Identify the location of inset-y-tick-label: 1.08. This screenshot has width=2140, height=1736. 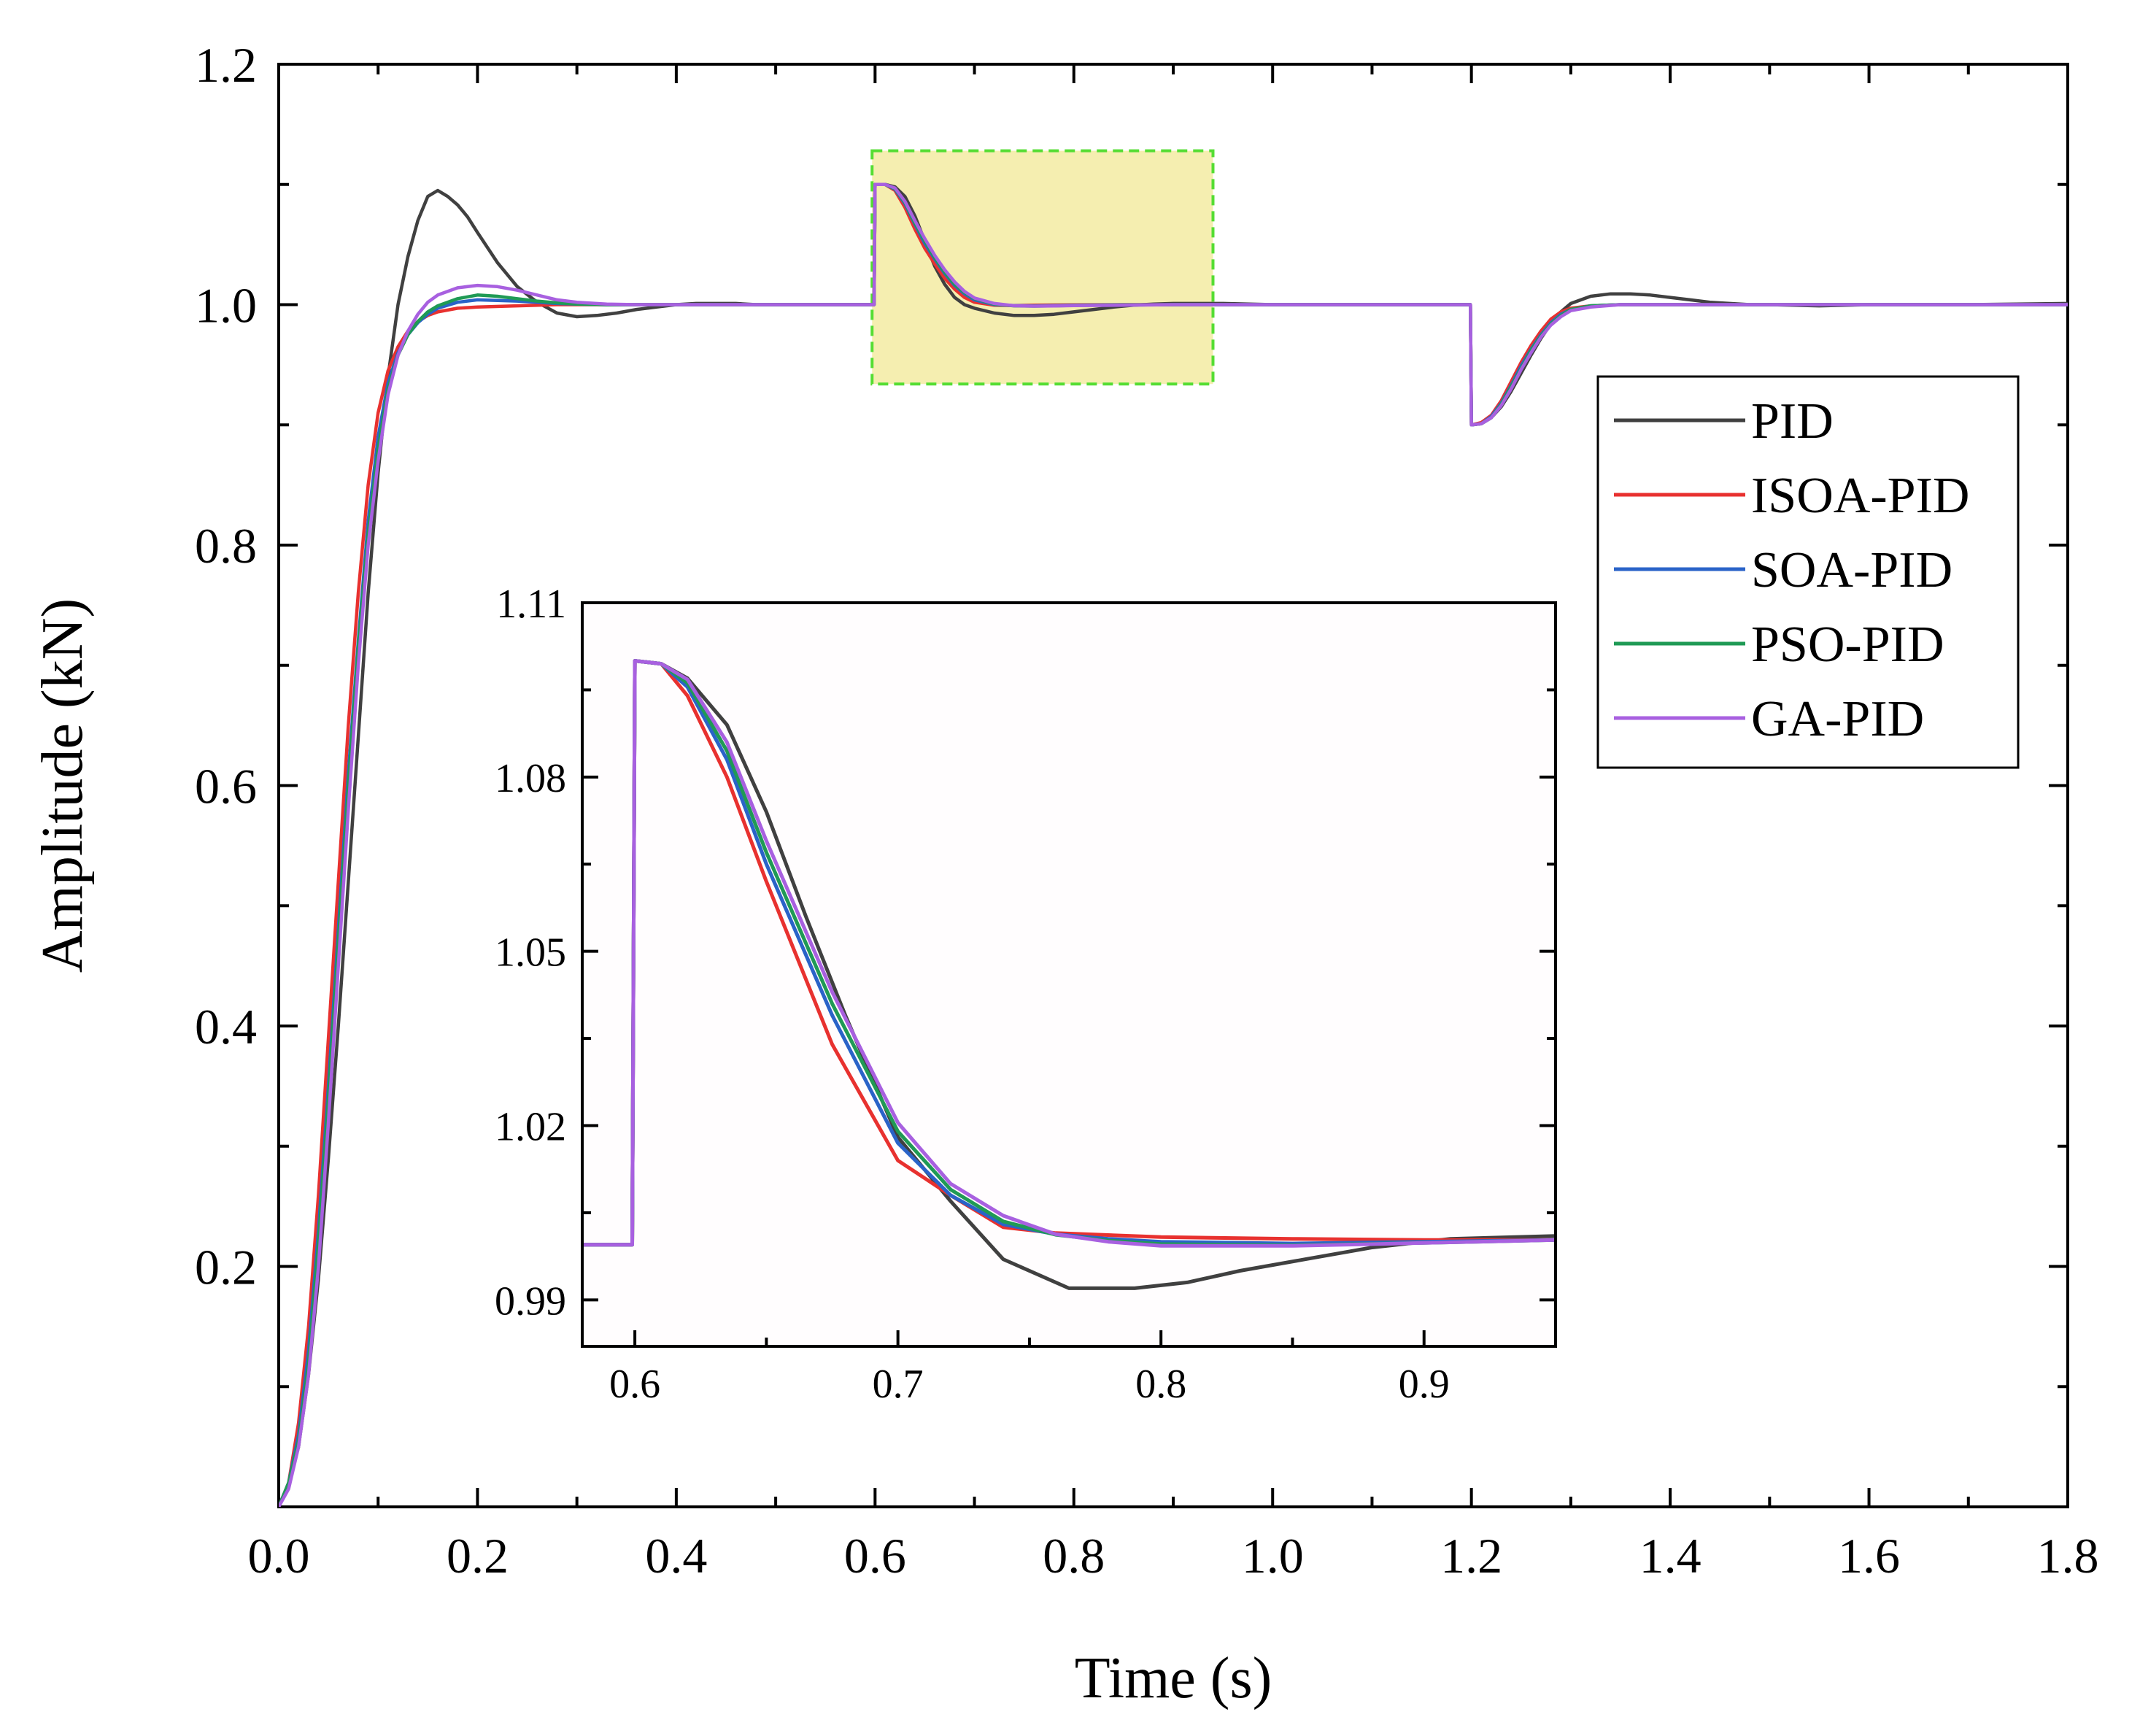
(530, 778).